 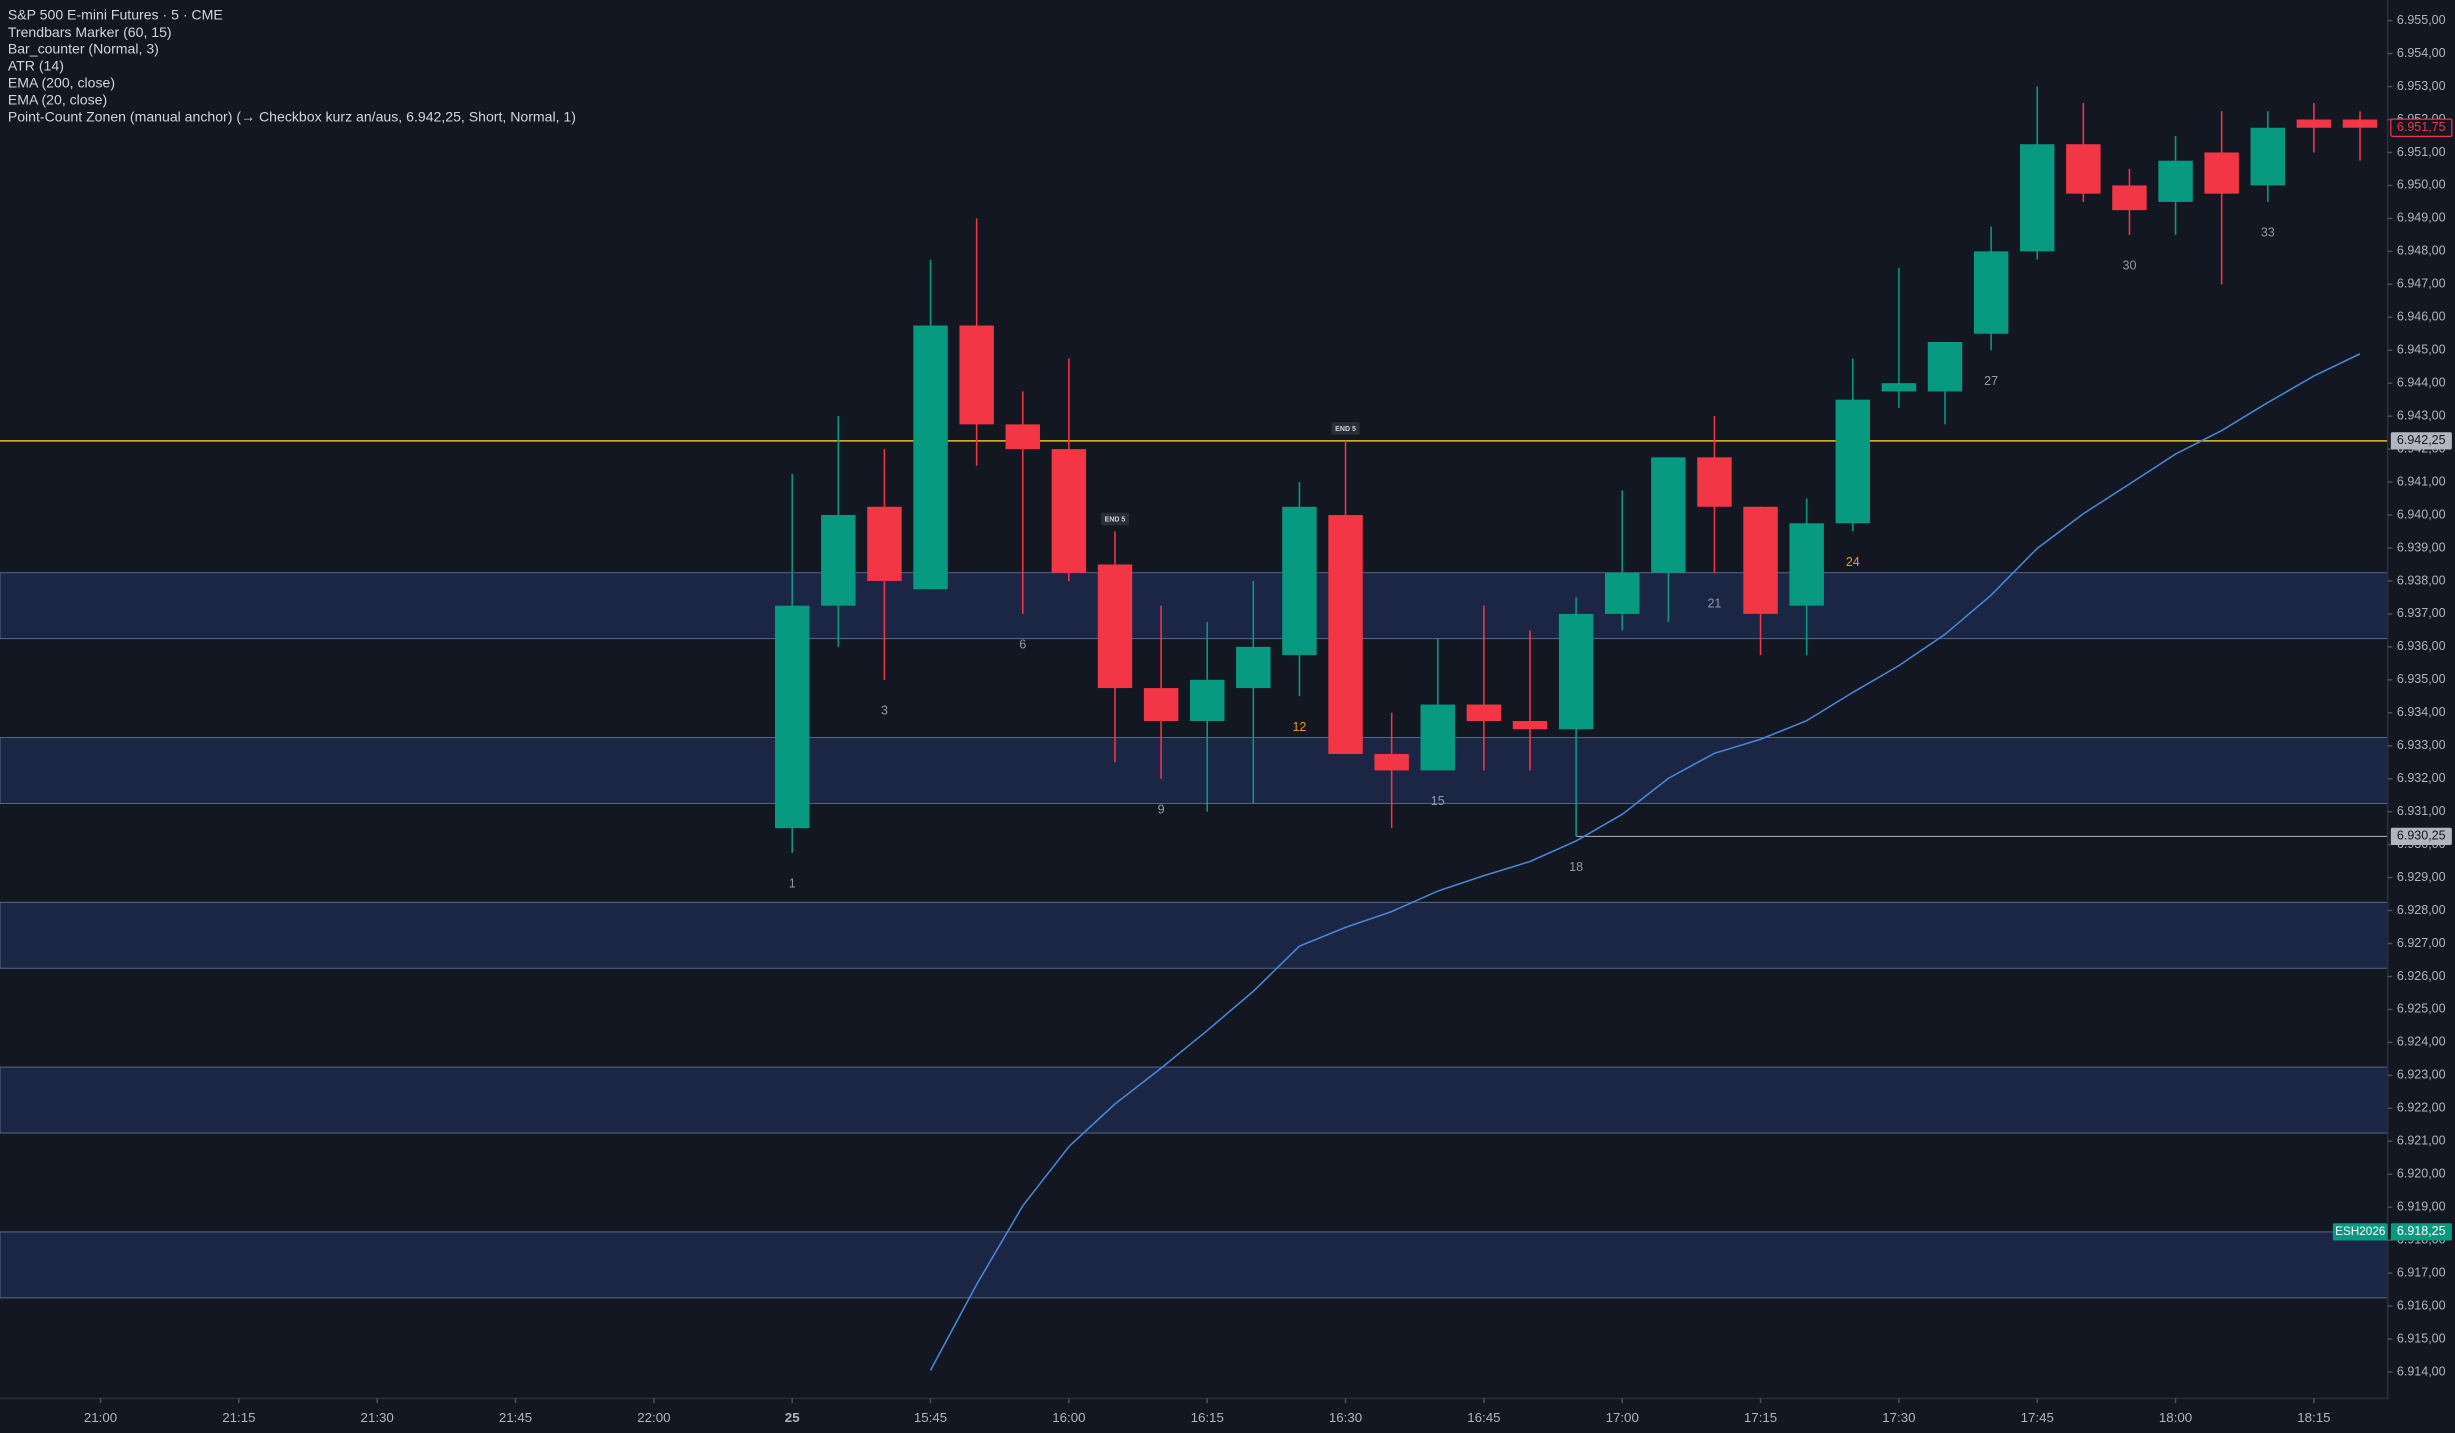 What do you see at coordinates (930, 1417) in the screenshot?
I see `x-tick-label: 15:45` at bounding box center [930, 1417].